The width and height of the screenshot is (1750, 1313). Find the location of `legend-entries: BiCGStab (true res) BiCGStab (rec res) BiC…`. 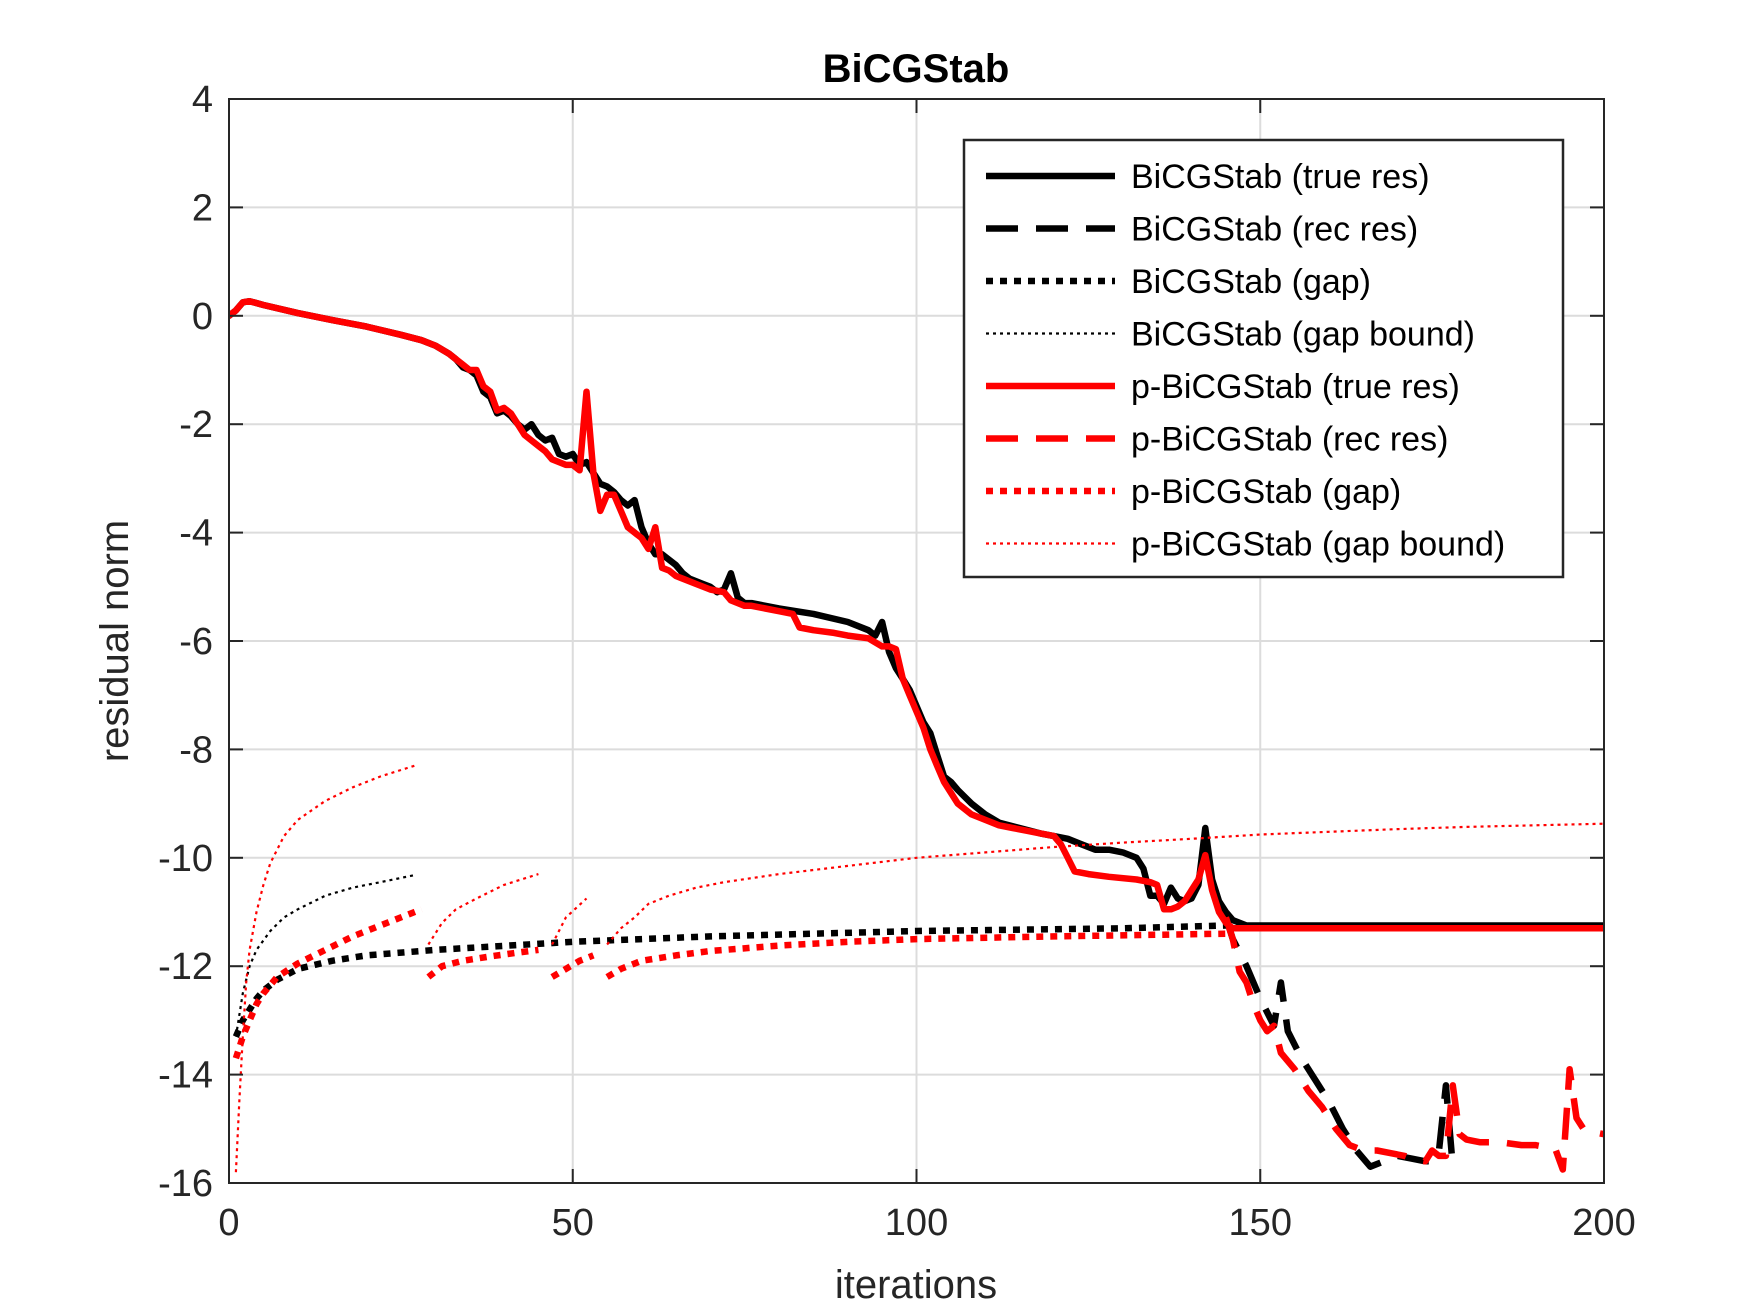

legend-entries: BiCGStab (true res) BiCGStab (rec res) BiC… is located at coordinates (1245, 361).